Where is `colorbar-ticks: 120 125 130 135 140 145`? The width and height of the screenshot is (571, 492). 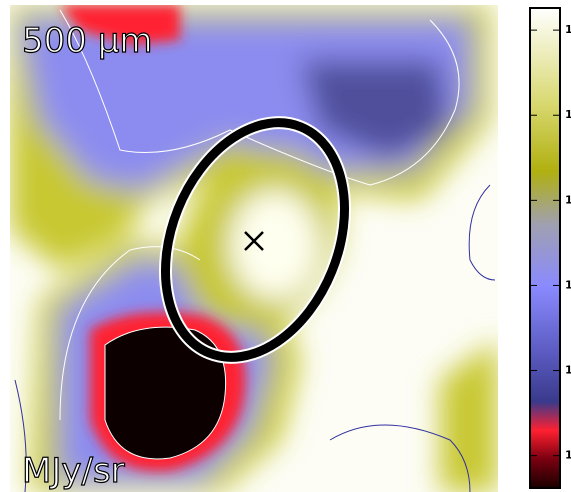 colorbar-ticks: 120 125 130 135 140 145 is located at coordinates (550, 242).